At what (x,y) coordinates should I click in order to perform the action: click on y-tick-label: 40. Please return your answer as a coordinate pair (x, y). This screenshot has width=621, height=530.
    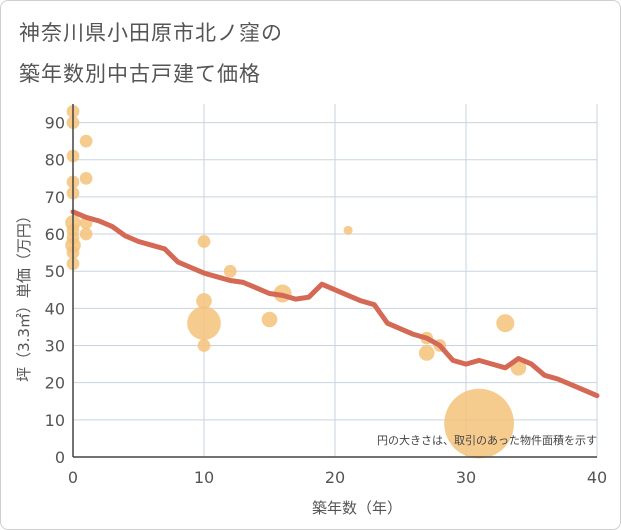
    Looking at the image, I should click on (55, 308).